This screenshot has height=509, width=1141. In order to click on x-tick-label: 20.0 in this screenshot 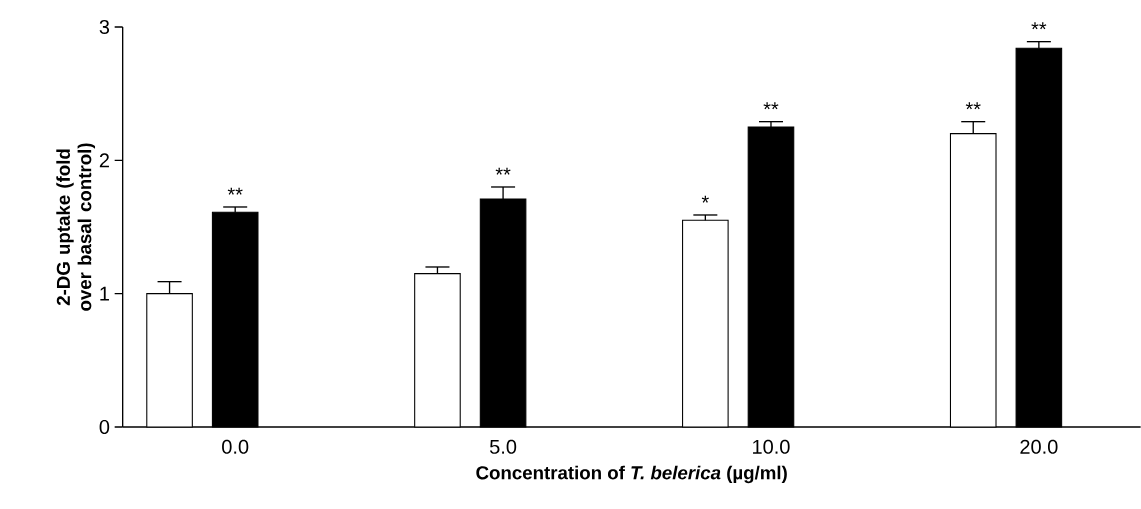, I will do `click(1039, 446)`.